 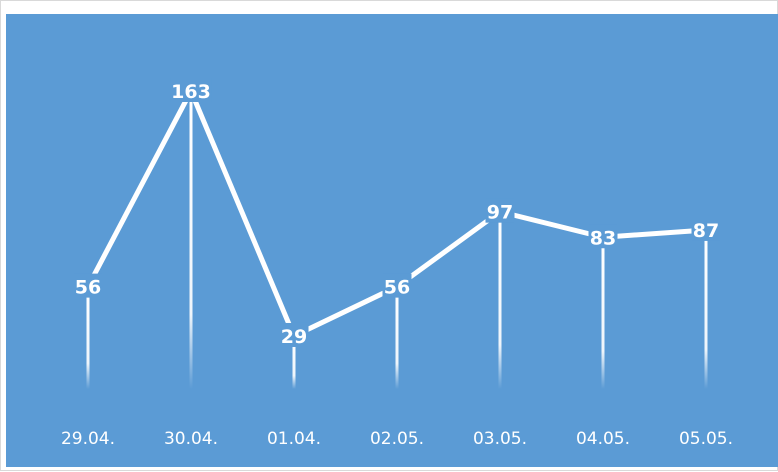 I want to click on x-tick-label: 02.05., so click(x=397, y=439).